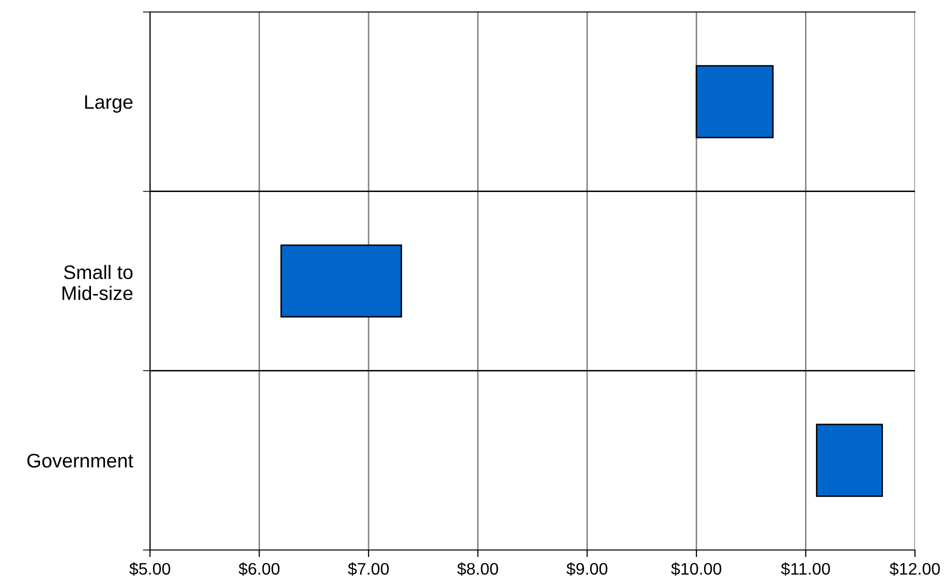 The width and height of the screenshot is (947, 584). I want to click on x-tick-label: $11.00, so click(805, 569).